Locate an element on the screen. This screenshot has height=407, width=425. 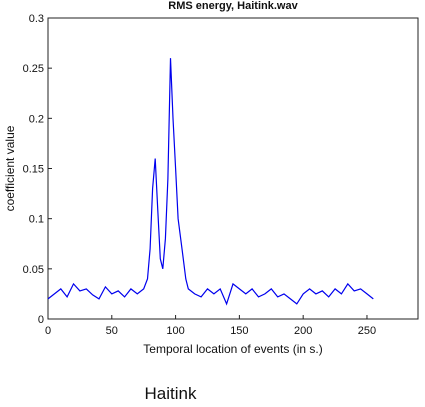
y-tick-label: 0.1 is located at coordinates (36, 220).